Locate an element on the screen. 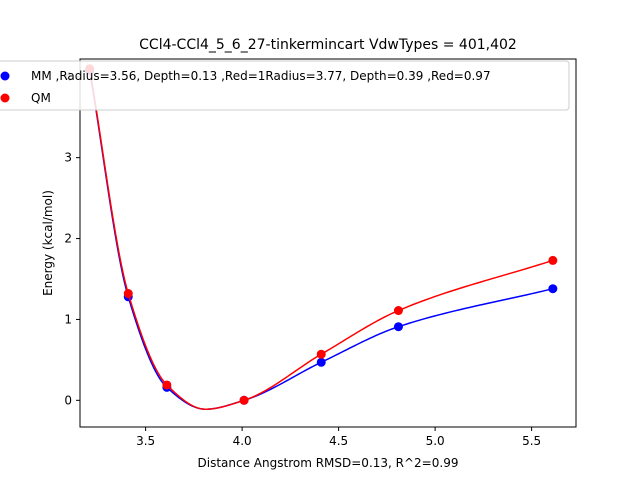 The height and width of the screenshot is (484, 640). y-tick-label: 0 is located at coordinates (68, 400).